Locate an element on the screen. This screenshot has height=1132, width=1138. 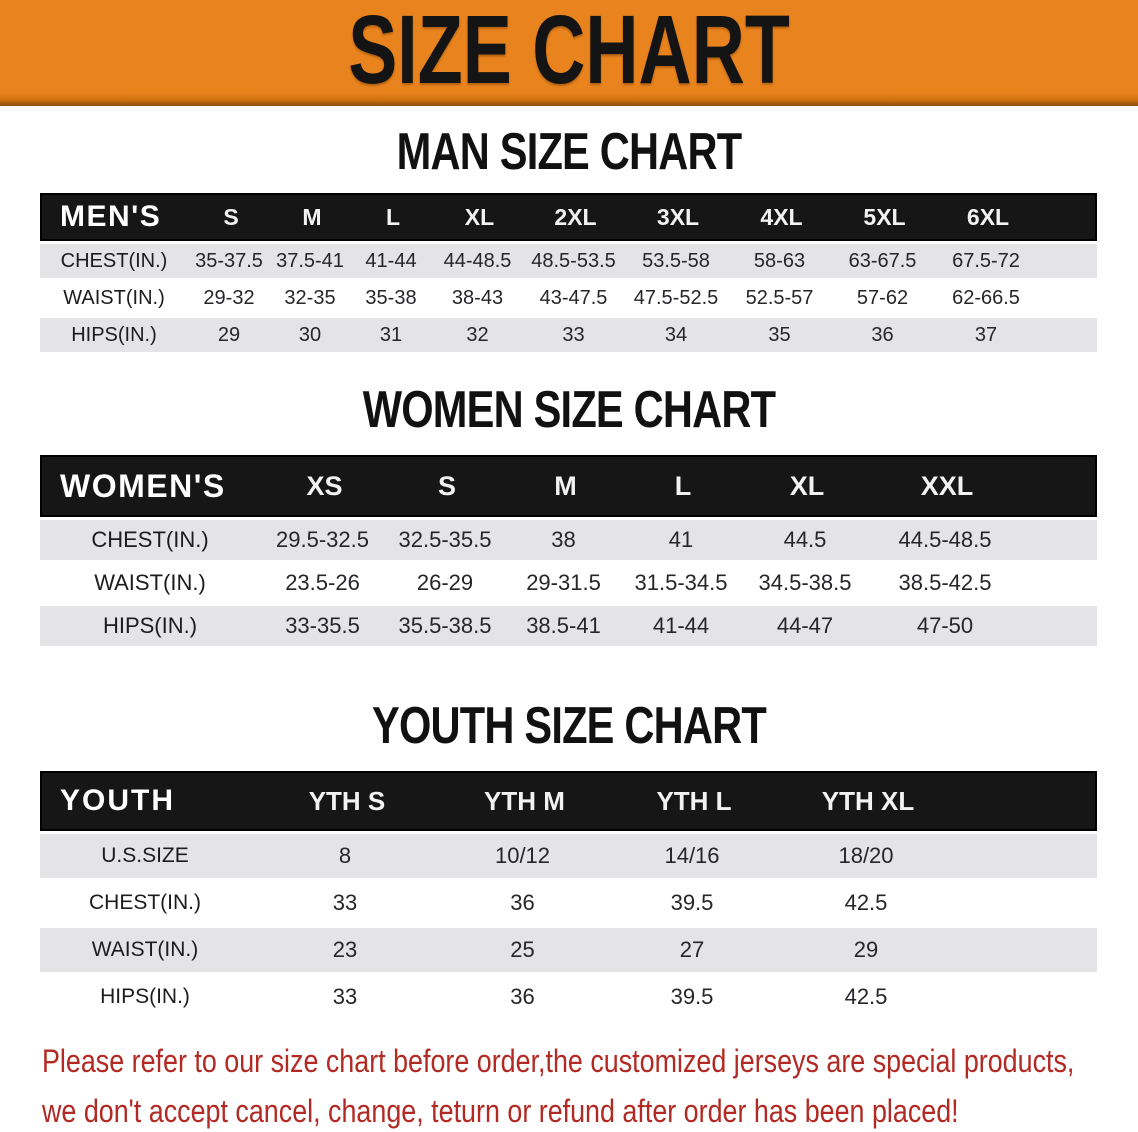
cell-value: 25 is located at coordinates (522, 949).